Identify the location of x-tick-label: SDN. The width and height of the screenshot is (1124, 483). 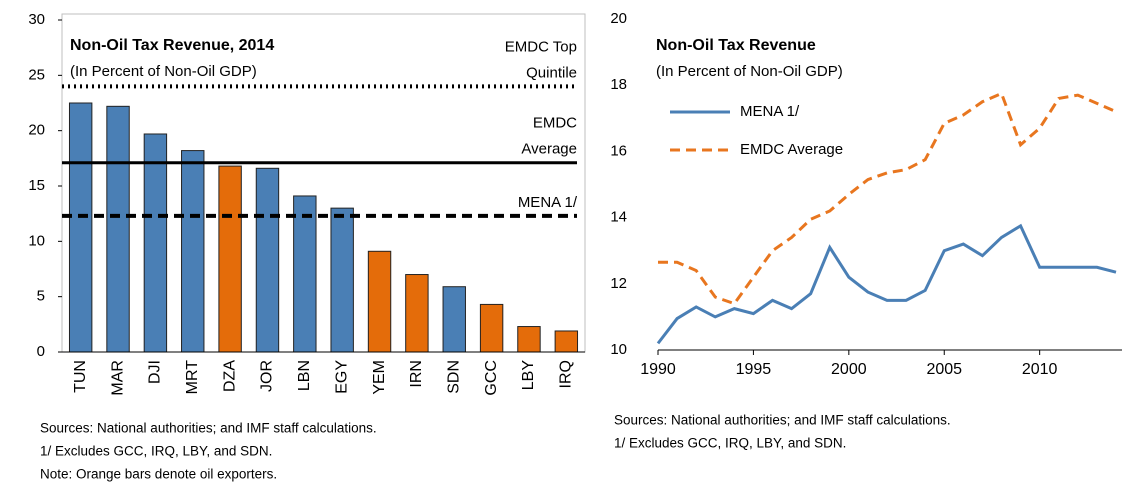
(453, 377).